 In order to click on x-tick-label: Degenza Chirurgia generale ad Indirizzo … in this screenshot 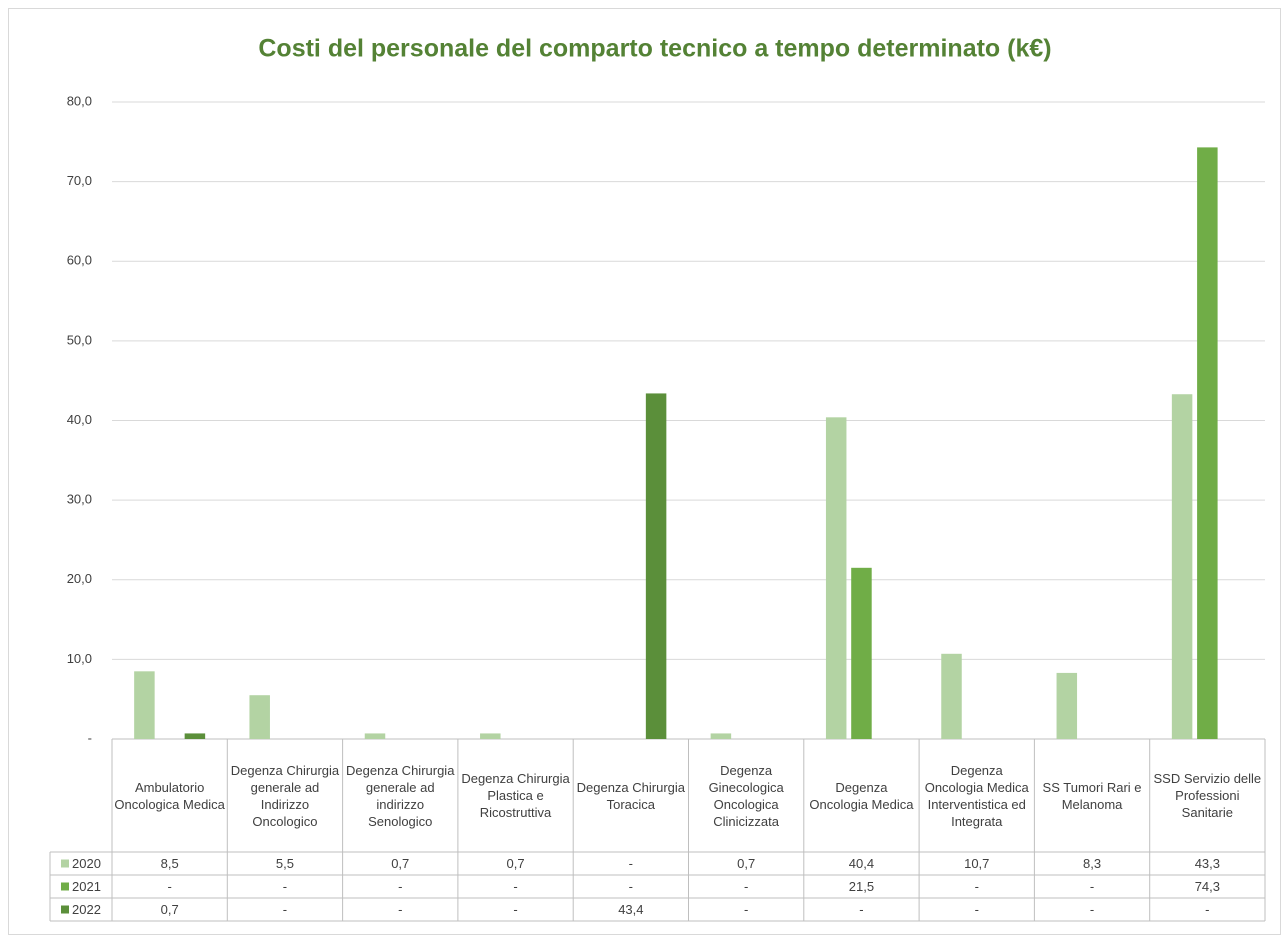, I will do `click(285, 795)`.